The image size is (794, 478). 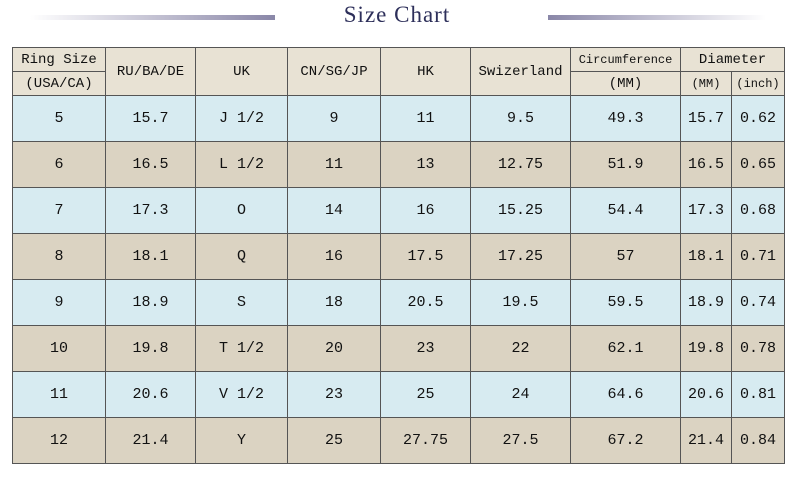 I want to click on header-cell: Swizerland, so click(x=520, y=71).